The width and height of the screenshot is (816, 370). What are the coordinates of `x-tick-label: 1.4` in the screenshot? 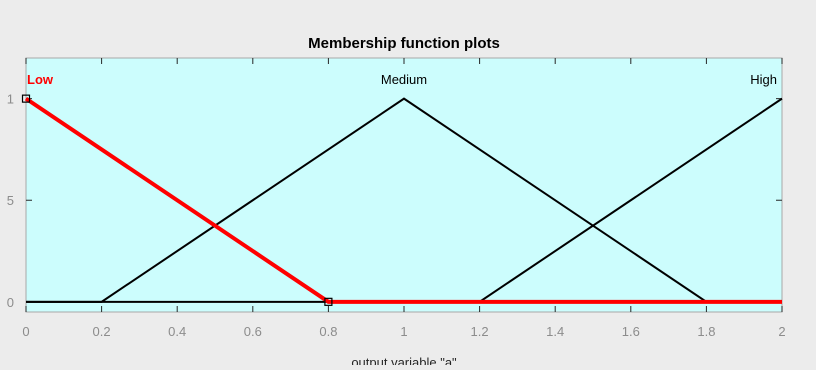 It's located at (555, 331).